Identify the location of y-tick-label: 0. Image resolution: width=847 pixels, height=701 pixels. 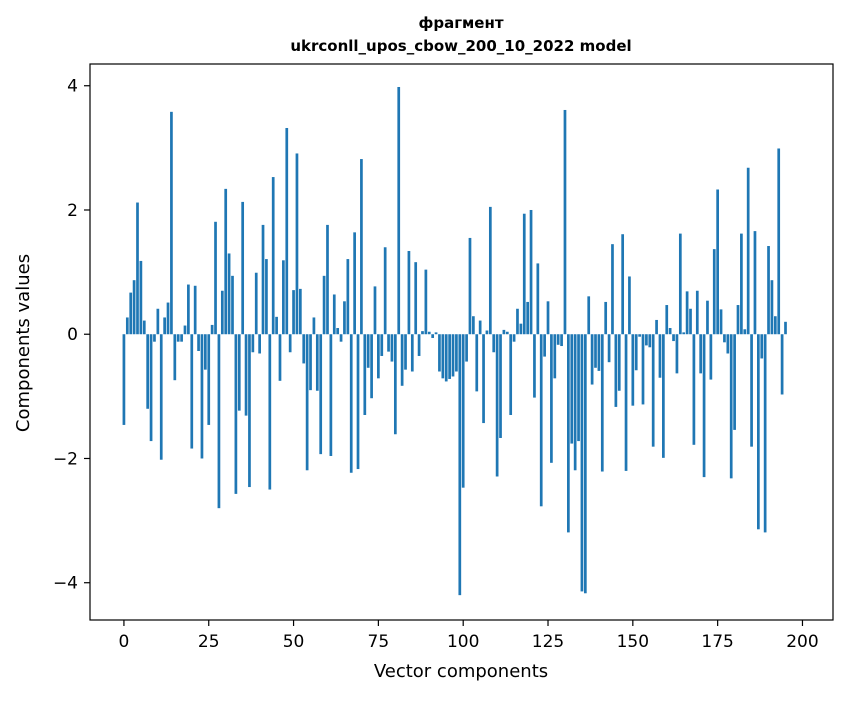
(72, 335).